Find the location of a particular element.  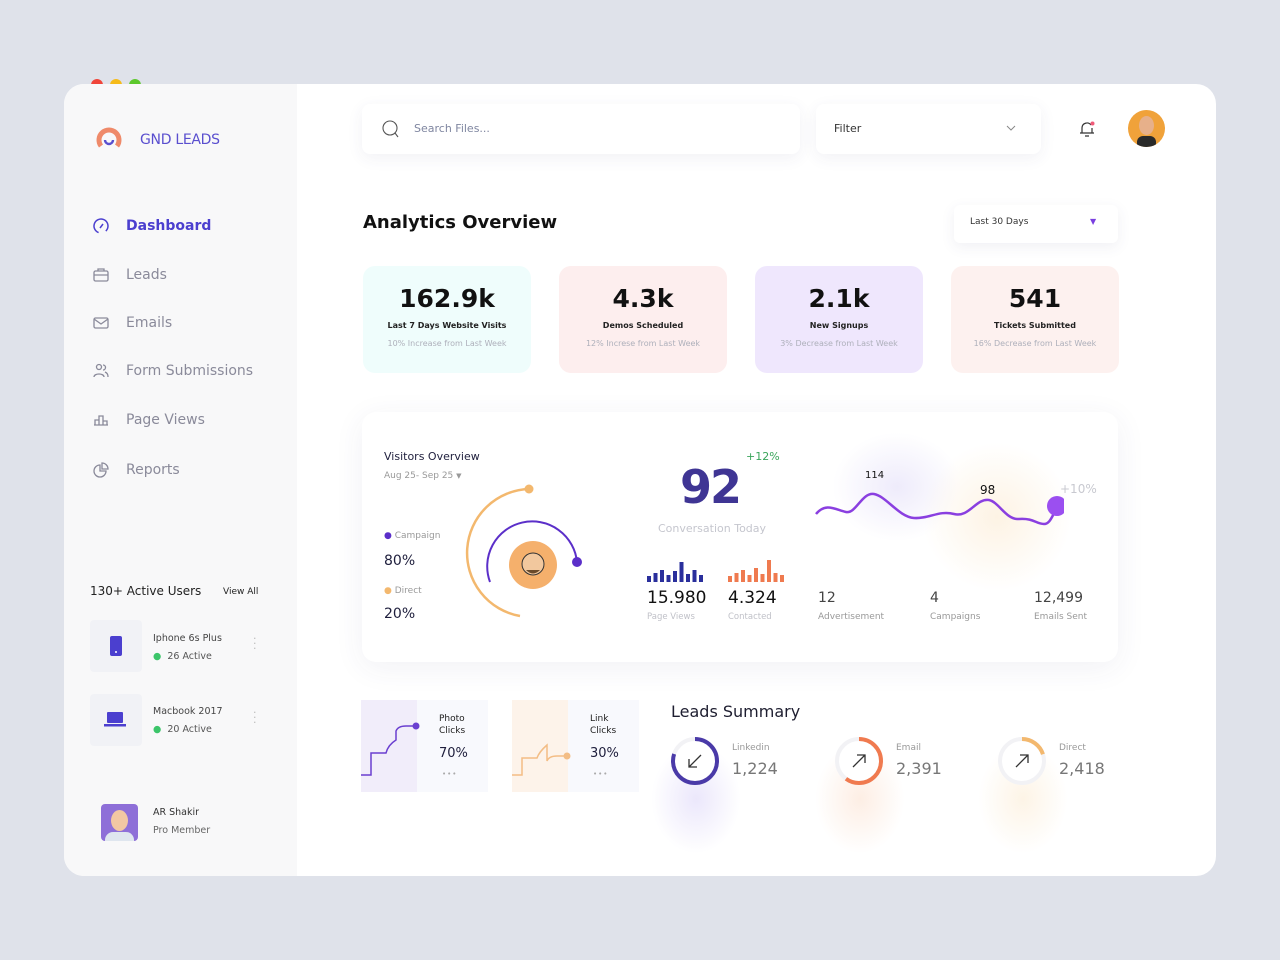

trend-endpoint is located at coordinates (1055, 506).